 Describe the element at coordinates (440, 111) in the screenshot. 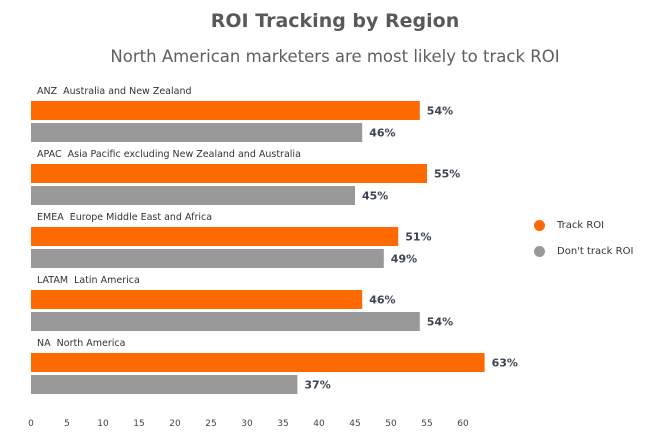

I see `data-label-anz-track-roi: 54%` at that location.